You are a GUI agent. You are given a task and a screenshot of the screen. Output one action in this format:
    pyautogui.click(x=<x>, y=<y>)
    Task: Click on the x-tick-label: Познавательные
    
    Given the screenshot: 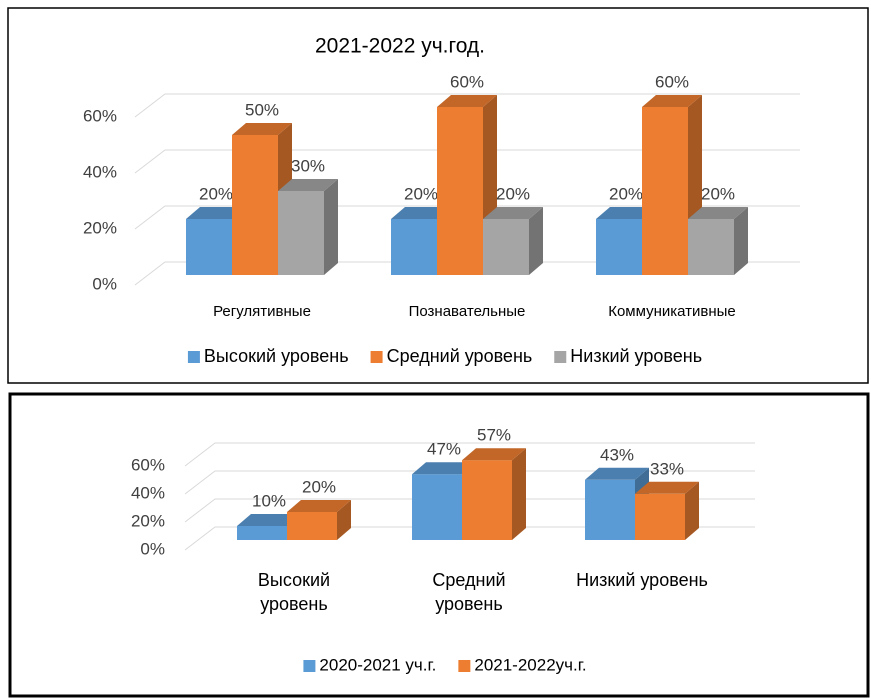 What is the action you would take?
    pyautogui.click(x=467, y=311)
    